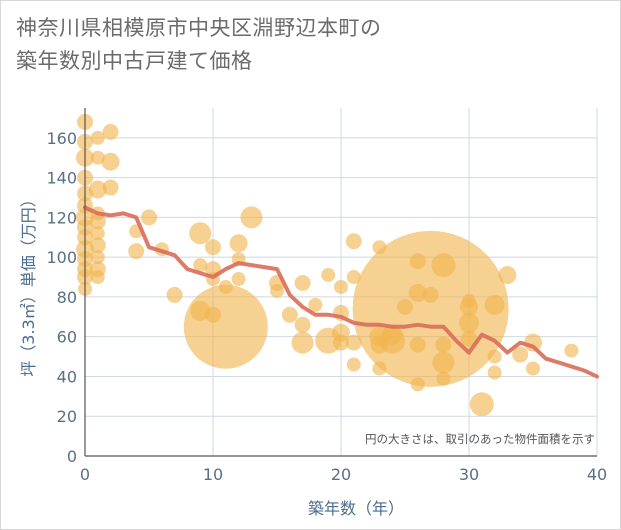 The width and height of the screenshot is (621, 530). I want to click on y-tick-label: 140, so click(61, 178).